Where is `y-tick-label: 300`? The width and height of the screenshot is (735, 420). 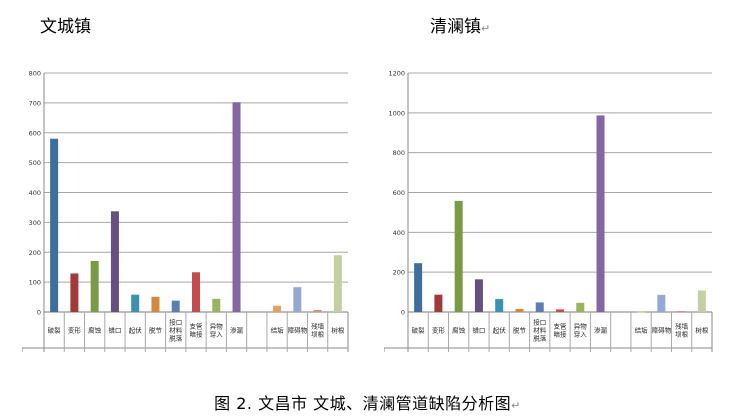
y-tick-label: 300 is located at coordinates (35, 223).